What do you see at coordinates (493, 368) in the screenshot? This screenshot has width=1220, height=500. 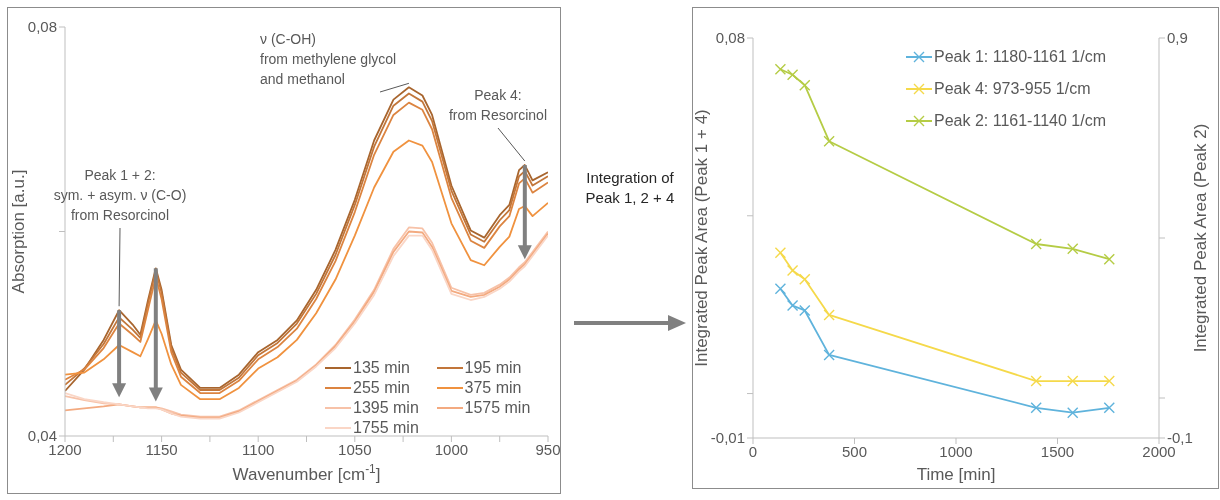 I see `legend-label: 195 min` at bounding box center [493, 368].